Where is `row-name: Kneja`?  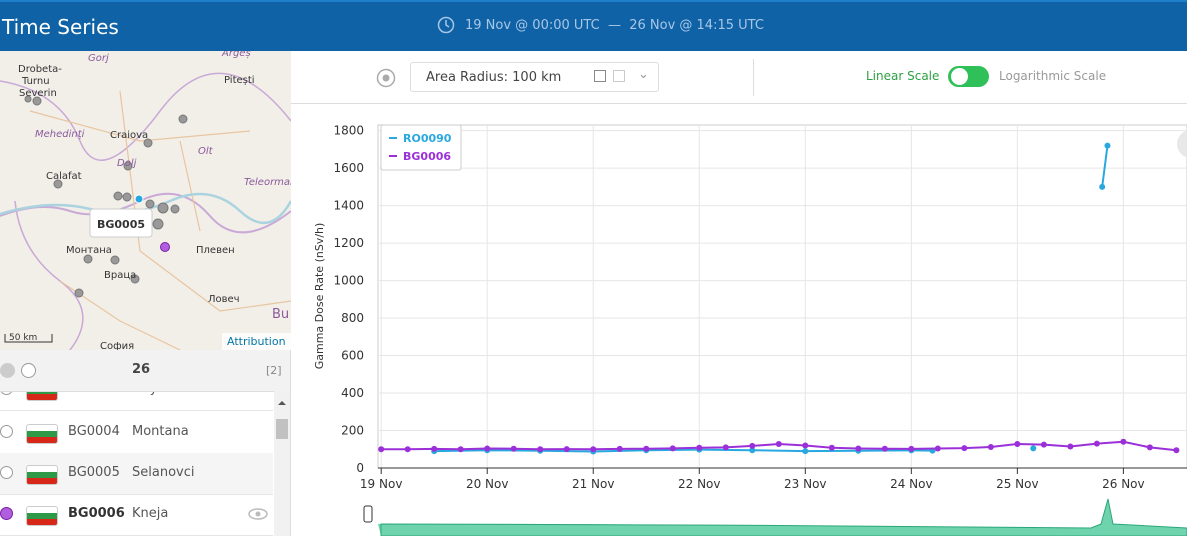
row-name: Kneja is located at coordinates (150, 513).